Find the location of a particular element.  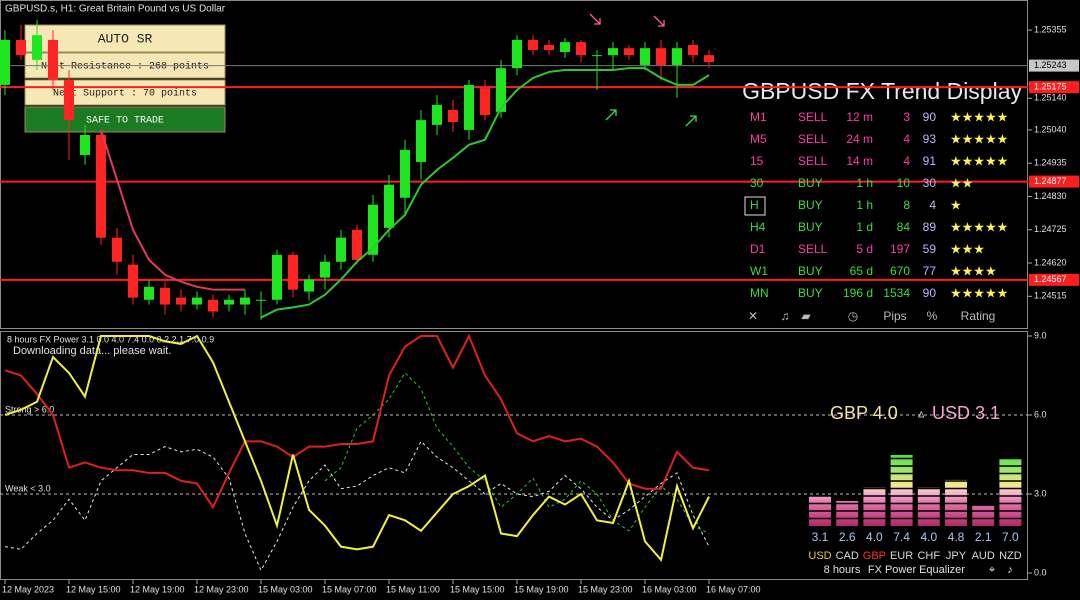

sr-support-box is located at coordinates (125, 92).